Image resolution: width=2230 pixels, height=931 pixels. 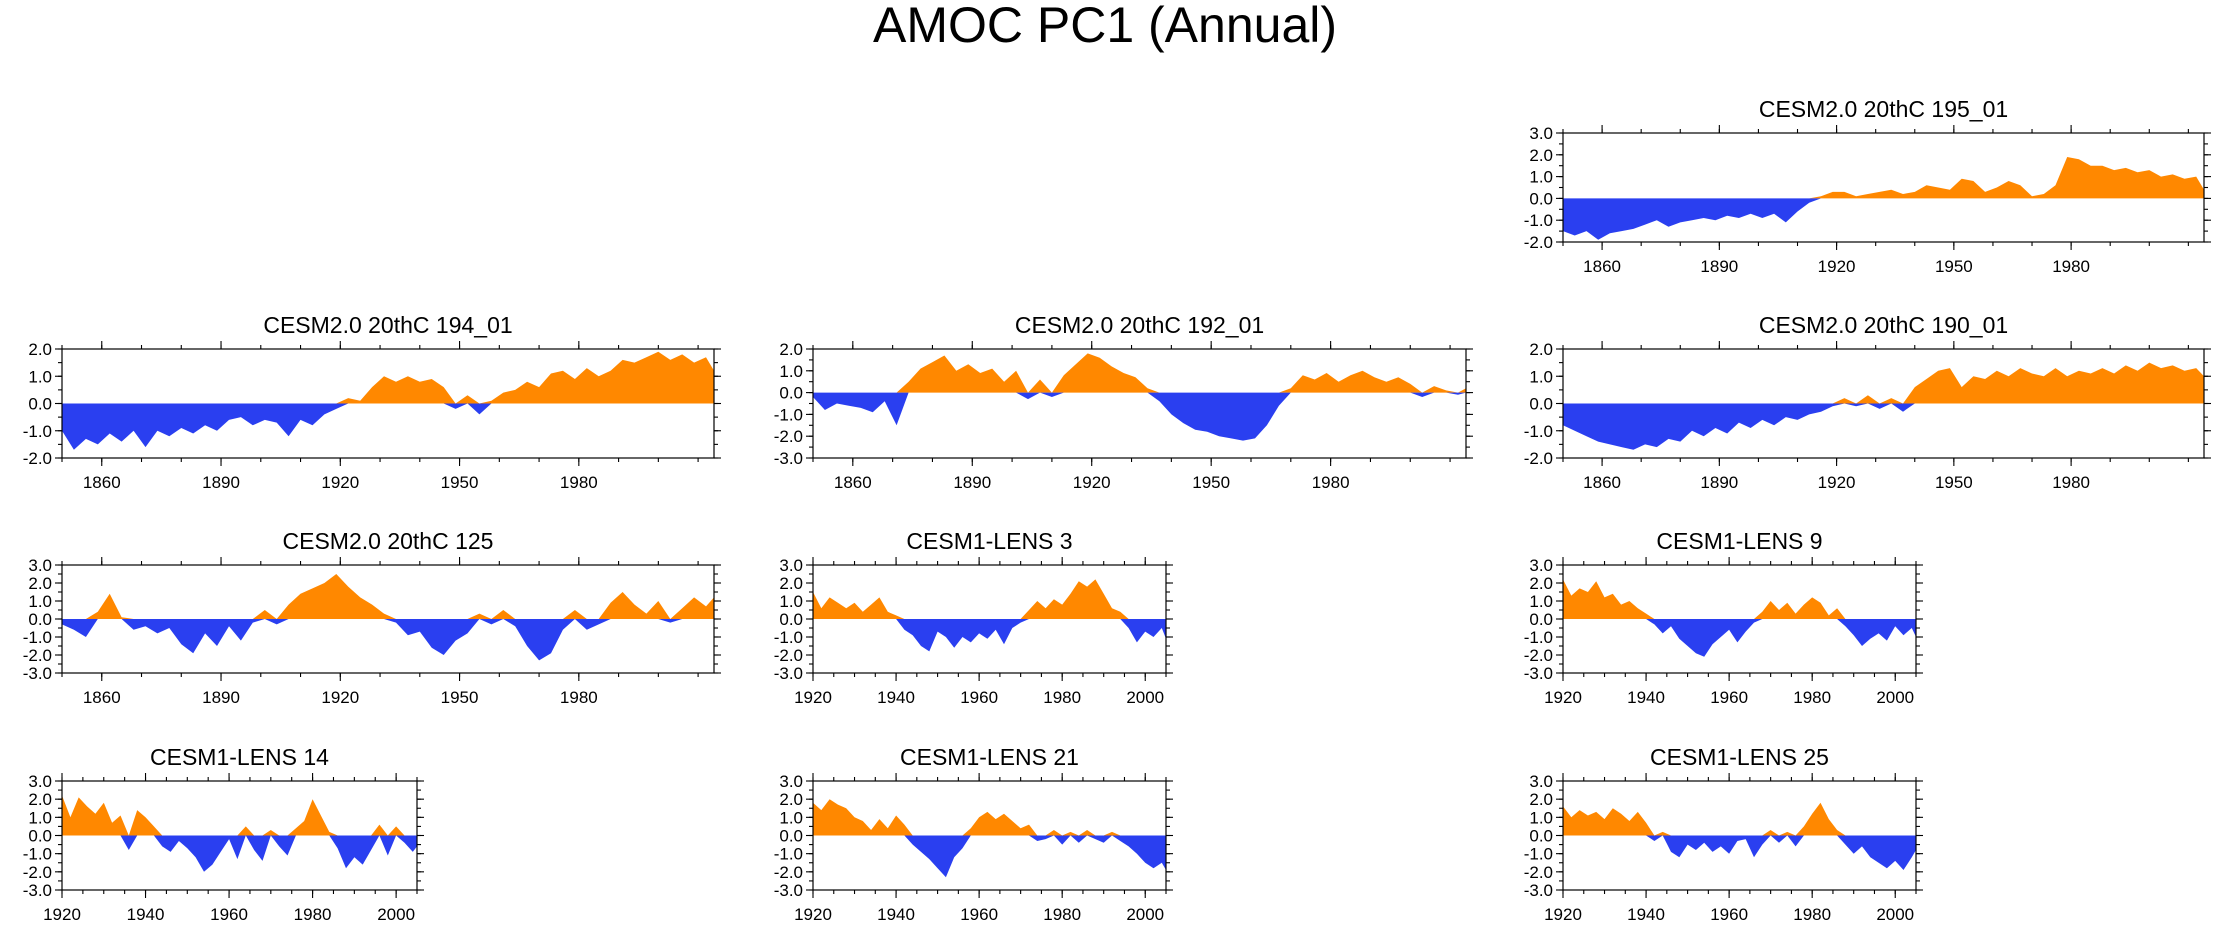 What do you see at coordinates (146, 914) in the screenshot?
I see `chart-lens-14-xtick-label: 1940` at bounding box center [146, 914].